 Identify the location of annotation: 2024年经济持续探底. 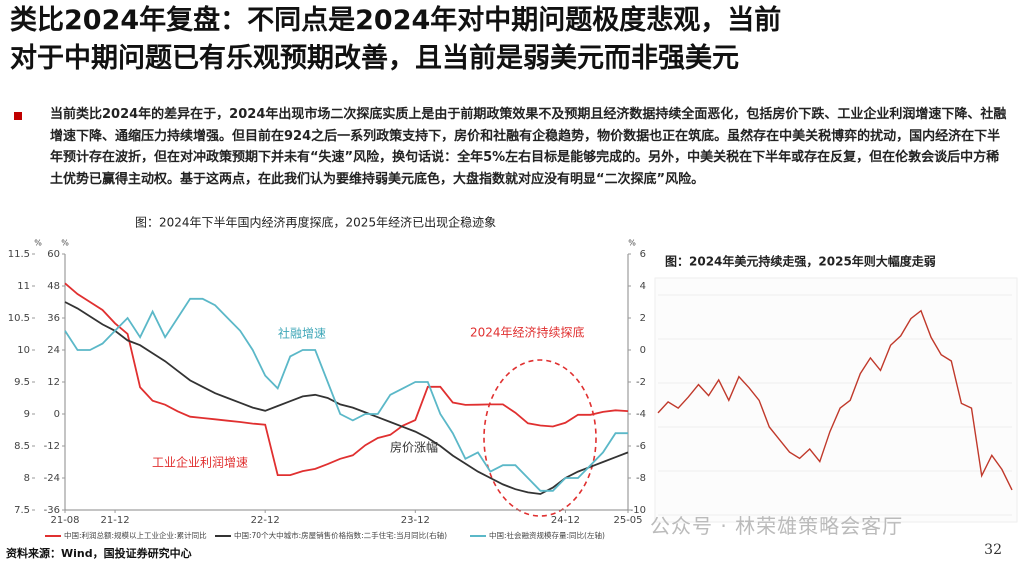
(527, 332).